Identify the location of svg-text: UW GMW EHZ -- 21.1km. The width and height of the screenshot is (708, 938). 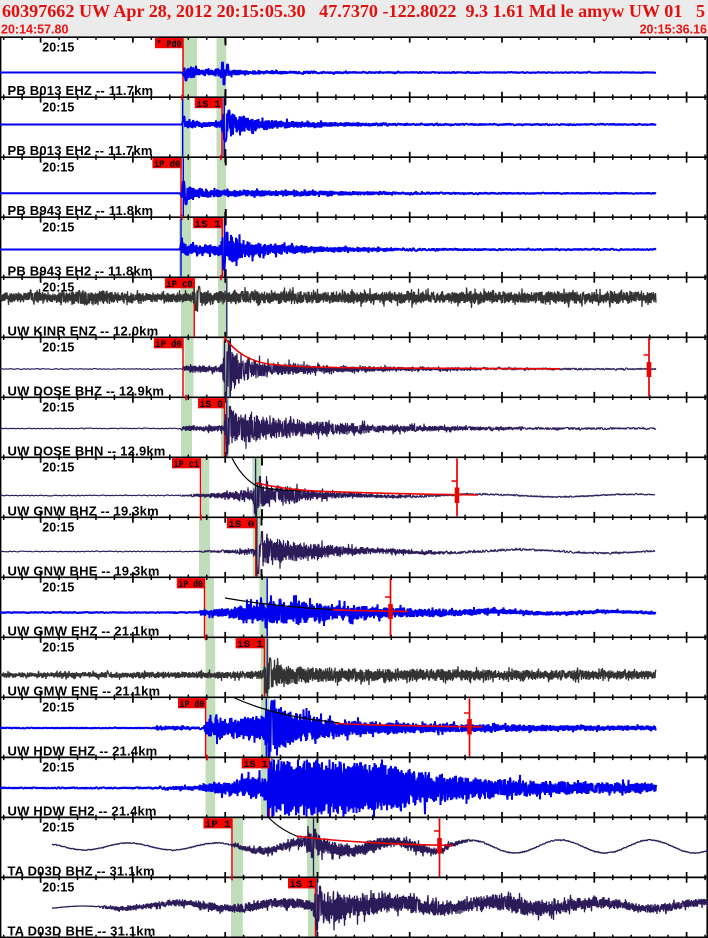
(84, 630).